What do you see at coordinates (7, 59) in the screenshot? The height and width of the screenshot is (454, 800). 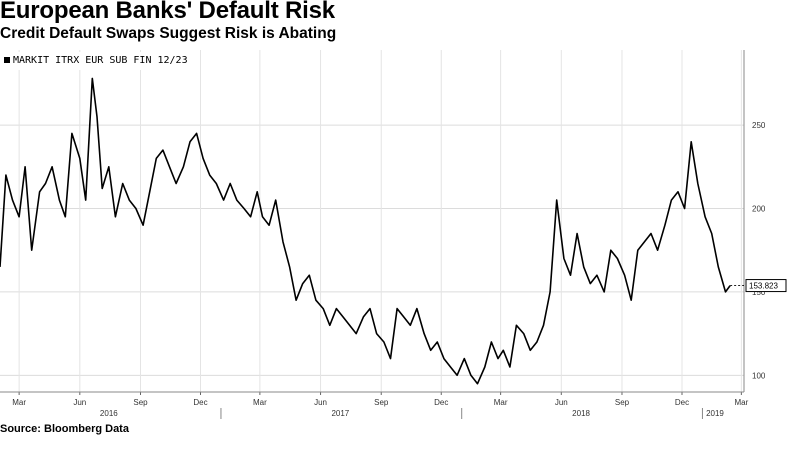 I see `legend-swatch` at bounding box center [7, 59].